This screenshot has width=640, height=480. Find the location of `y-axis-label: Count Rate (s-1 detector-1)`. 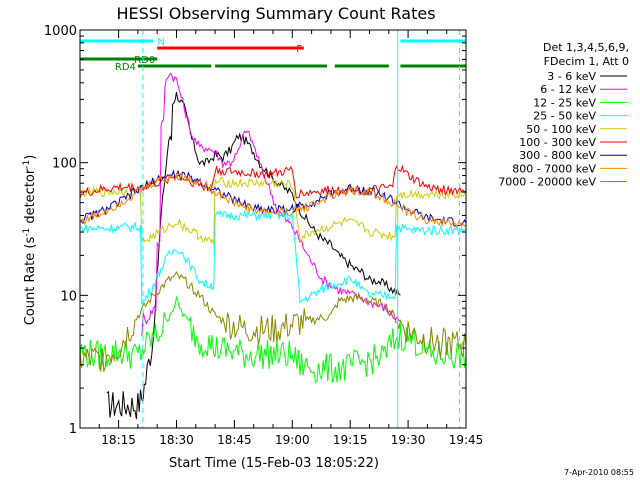

y-axis-label: Count Rate (s-1 detector-1) is located at coordinates (30, 240).